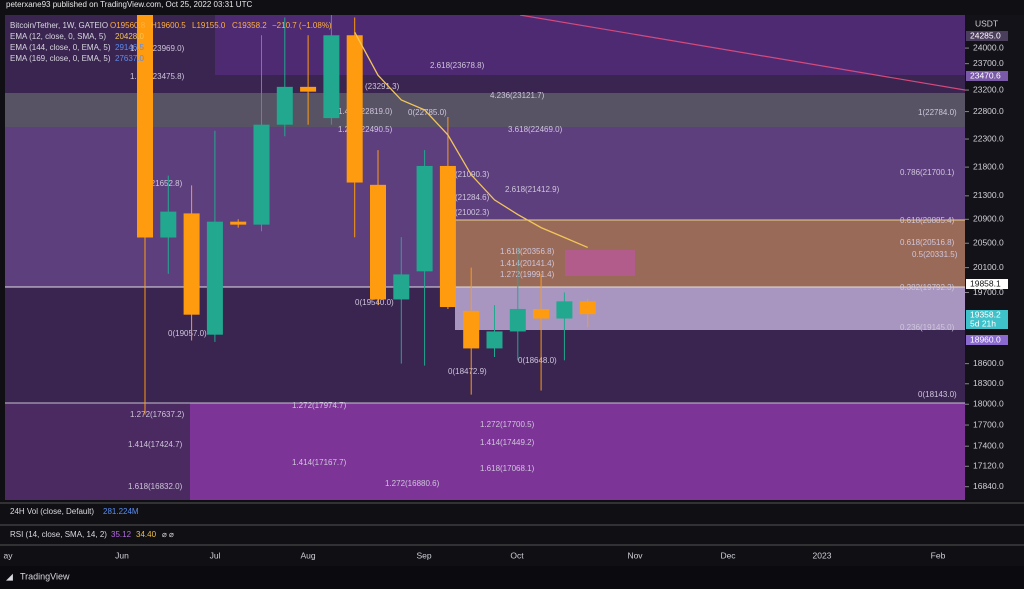 The width and height of the screenshot is (1024, 589). Describe the element at coordinates (935, 254) in the screenshot. I see `fib-label: 0.5(20331.5)` at that location.